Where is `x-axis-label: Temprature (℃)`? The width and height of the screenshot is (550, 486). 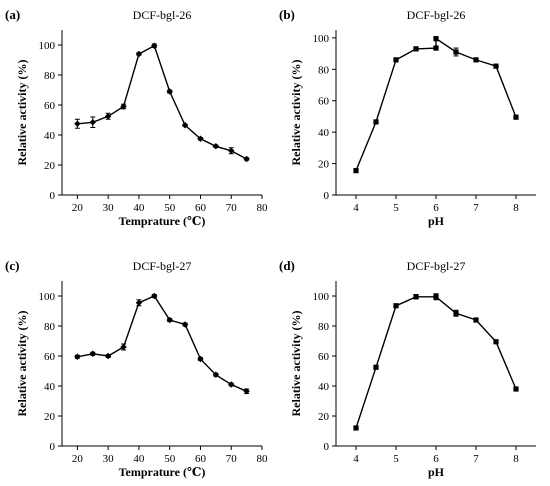
x-axis-label: Temprature (℃) is located at coordinates (162, 472).